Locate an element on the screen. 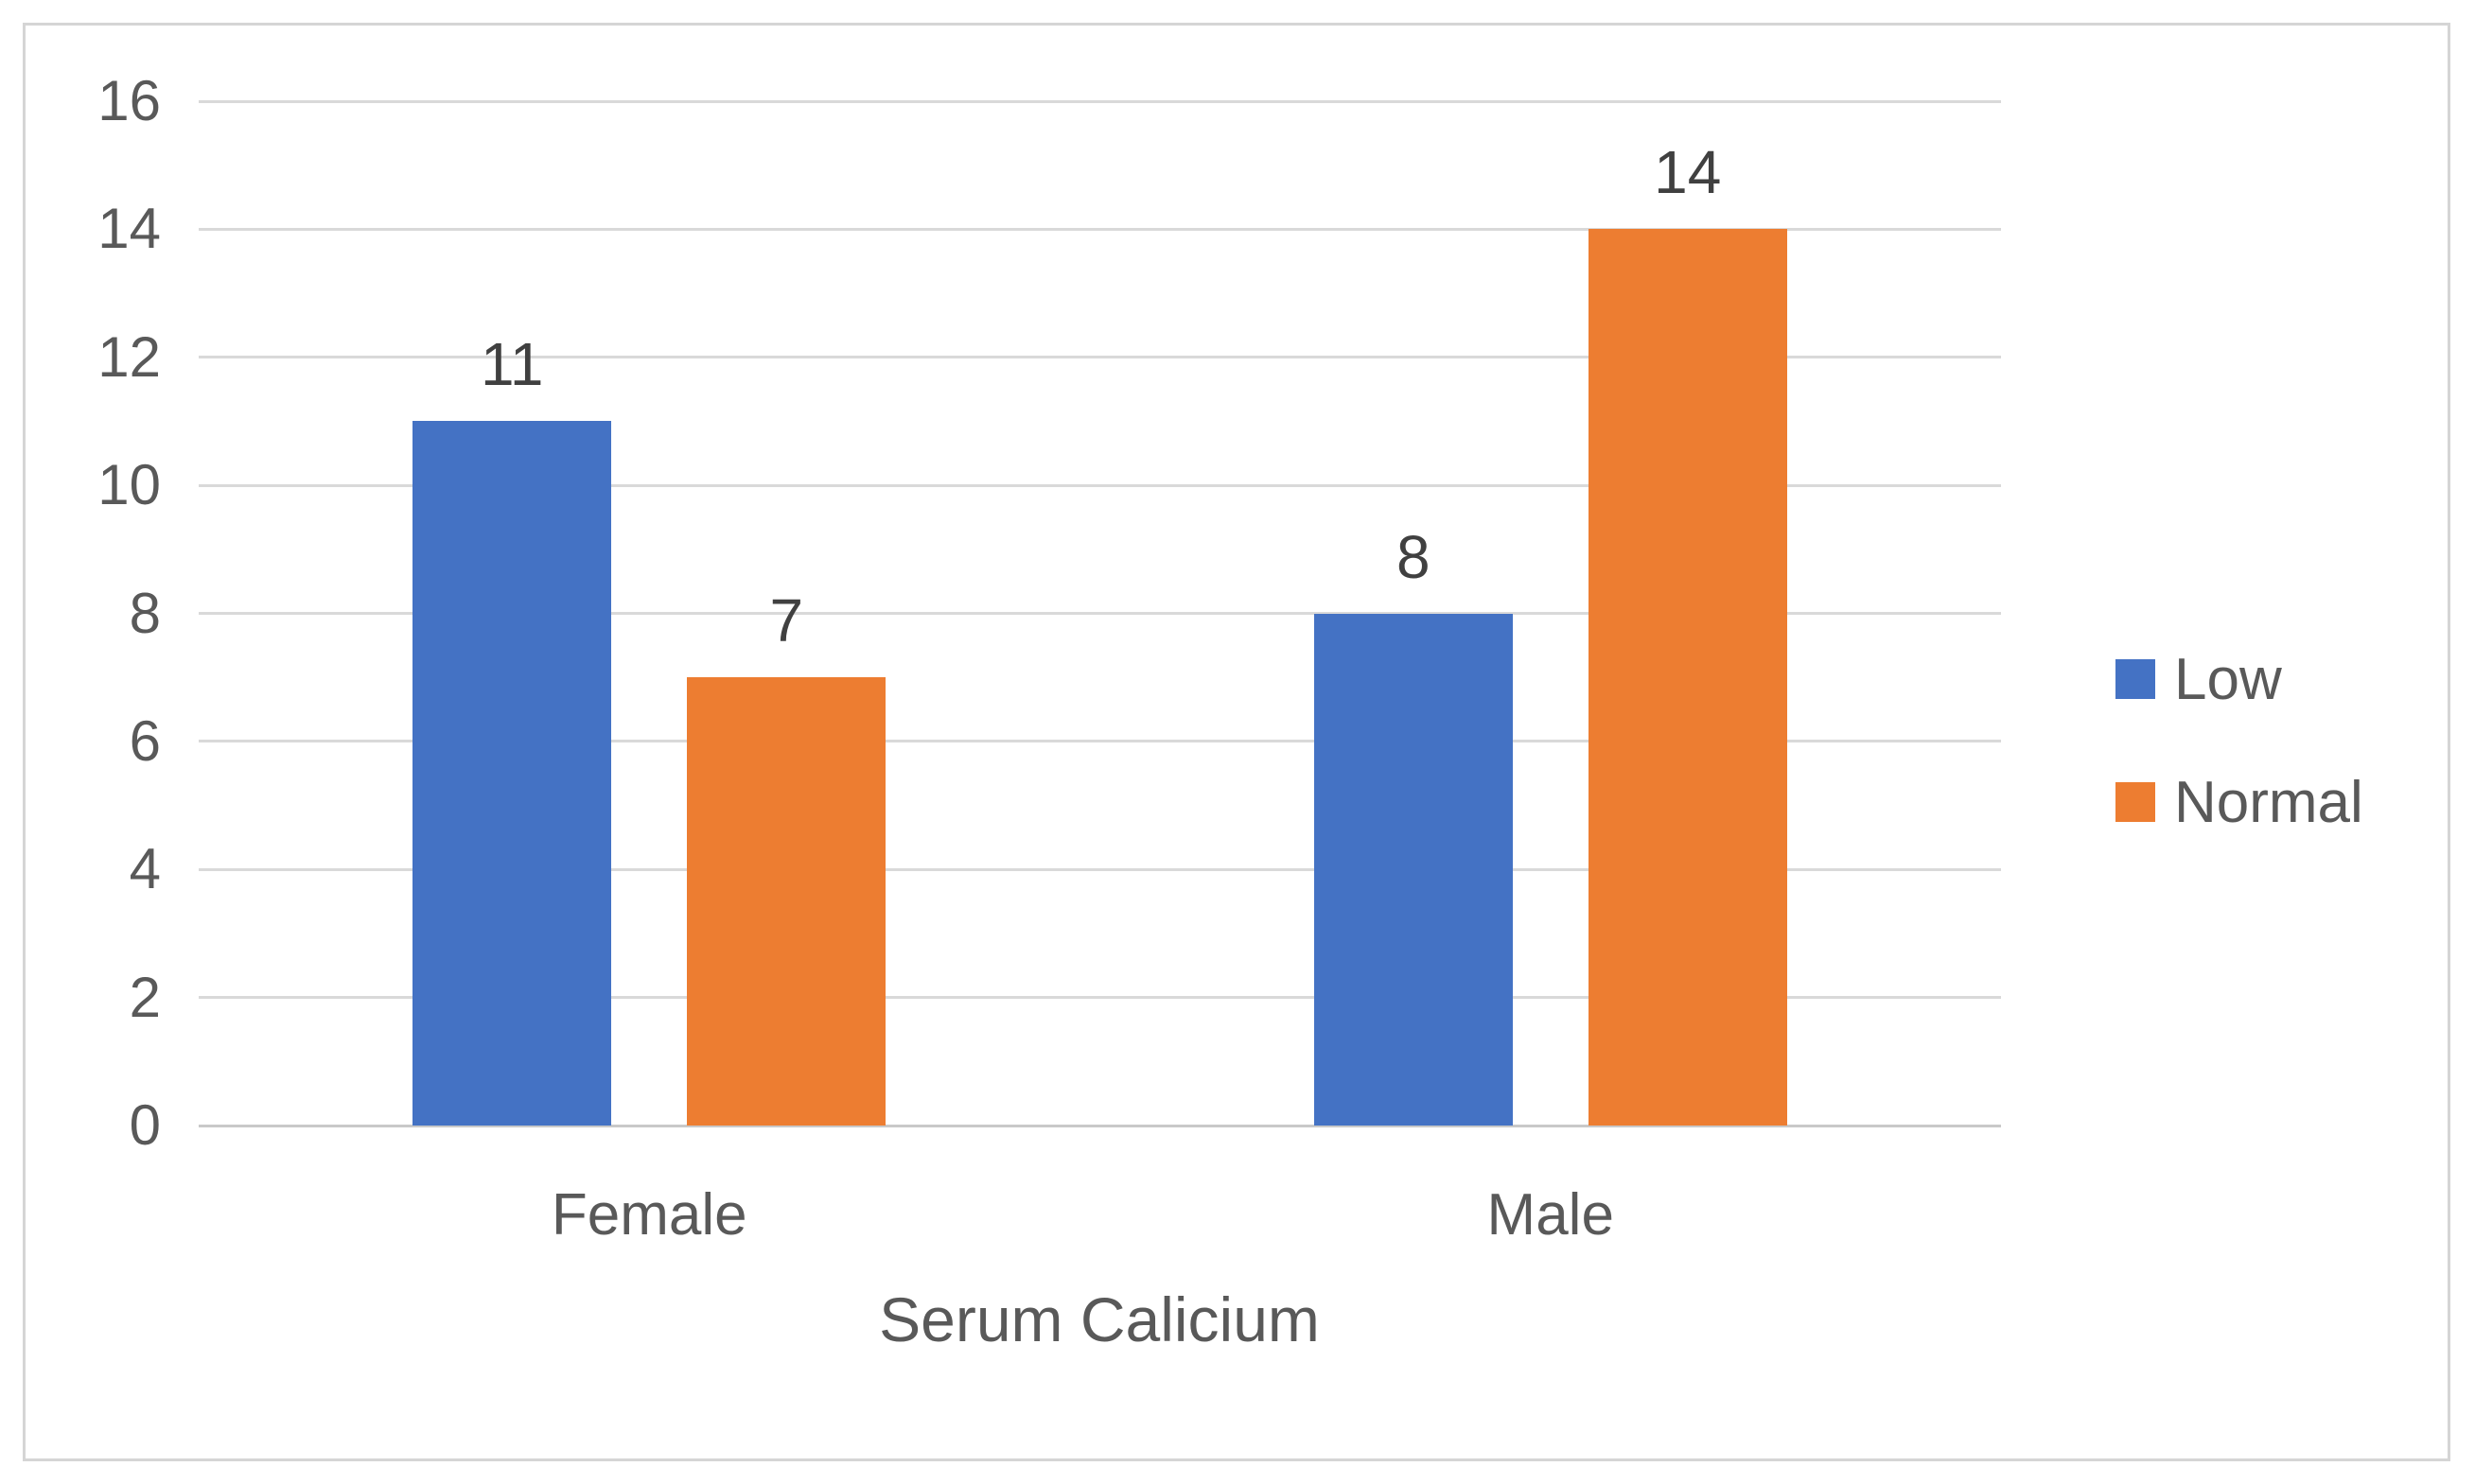  x-axis-title: Serum Calicium is located at coordinates (1099, 1319).